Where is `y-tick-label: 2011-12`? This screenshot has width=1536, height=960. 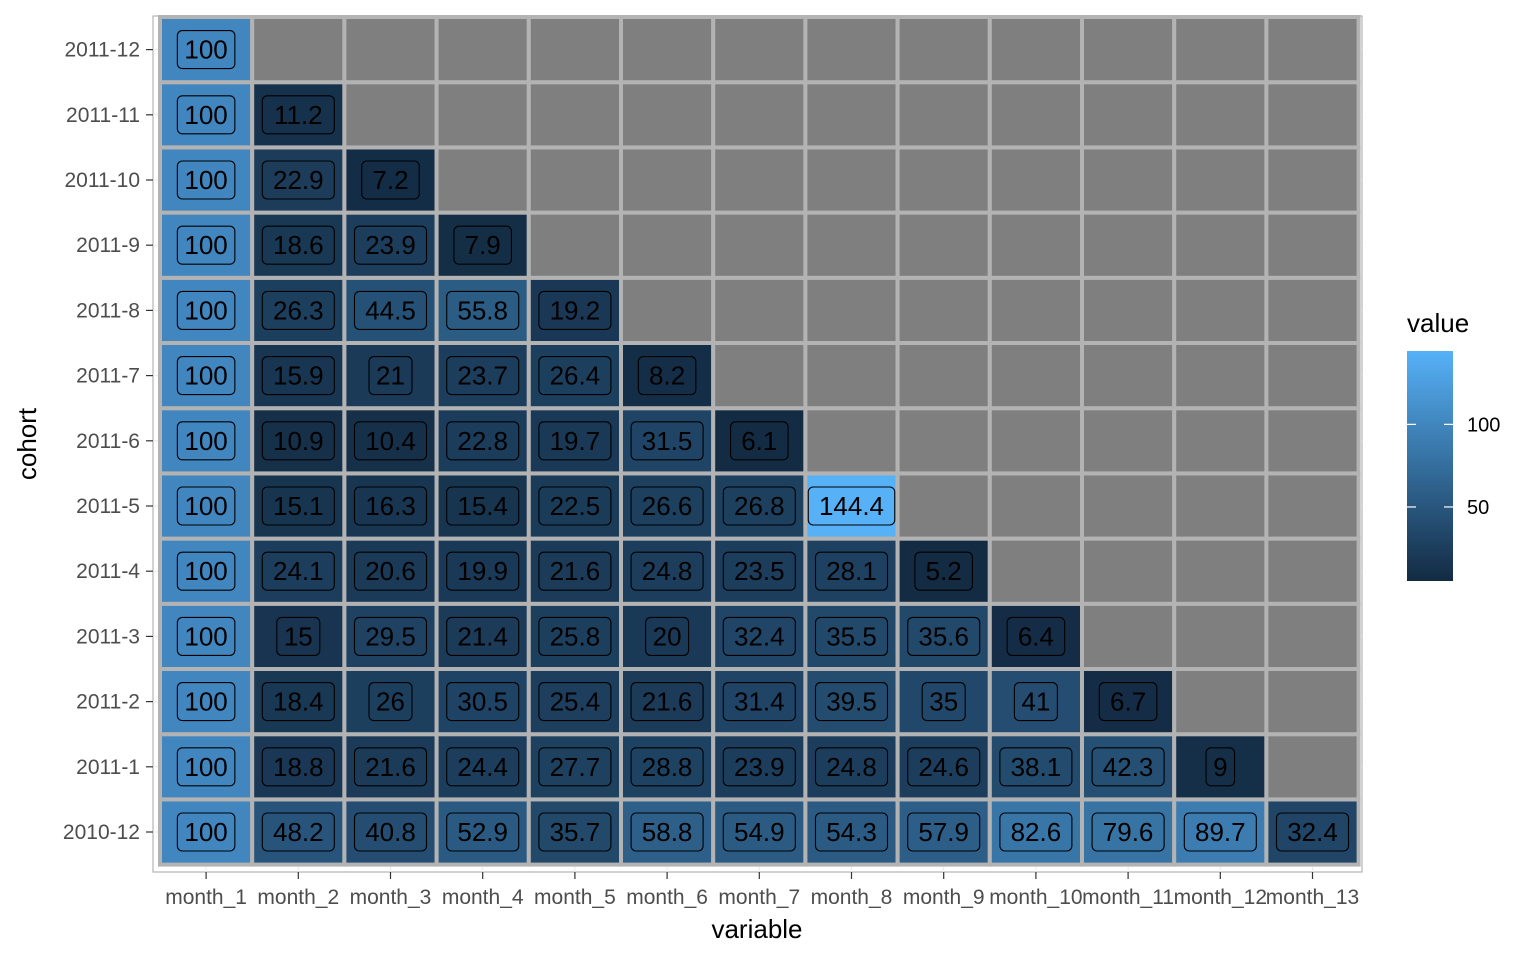
y-tick-label: 2011-12 is located at coordinates (102, 50).